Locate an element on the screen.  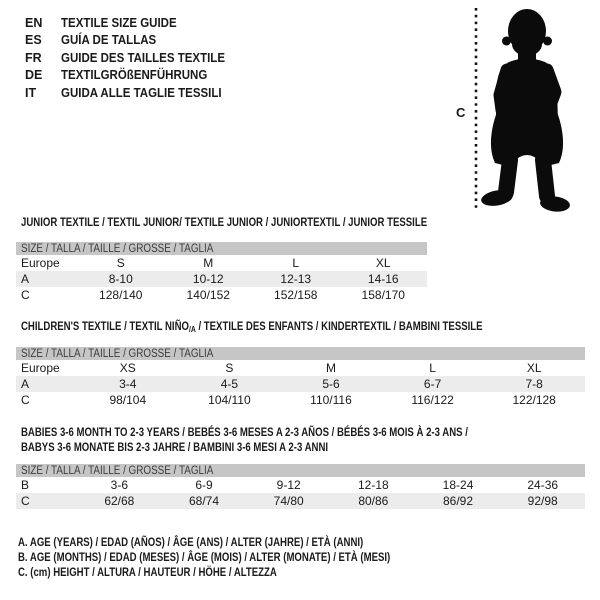
language-code: EN is located at coordinates (34, 22).